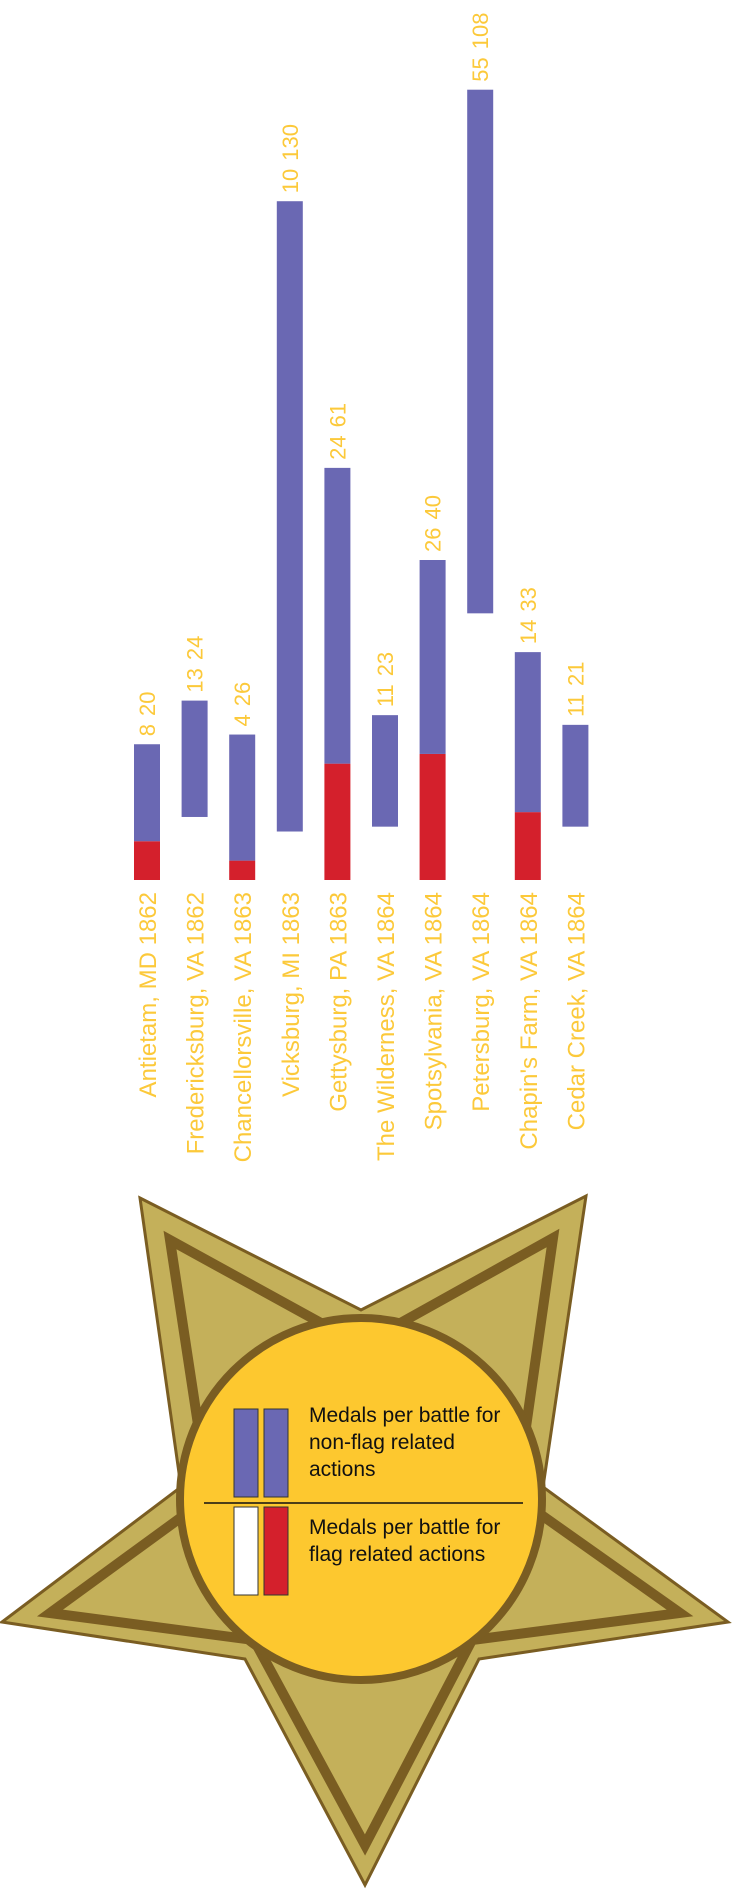 The height and width of the screenshot is (1898, 732). Describe the element at coordinates (433, 523) in the screenshot. I see `value-label: 2640` at that location.